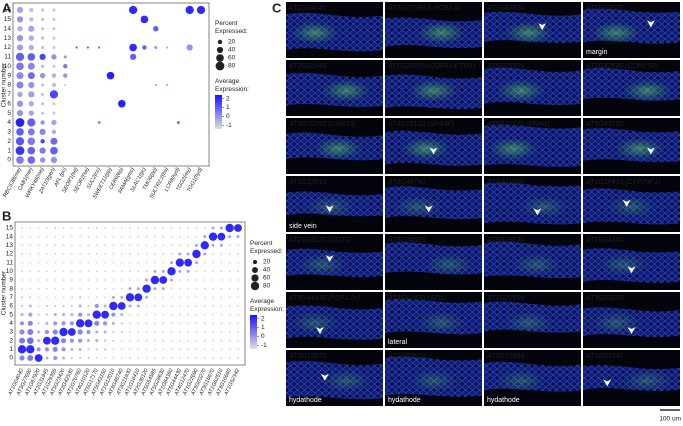  Describe the element at coordinates (11, 314) in the screenshot. I see `y-tick-label: 5` at that location.